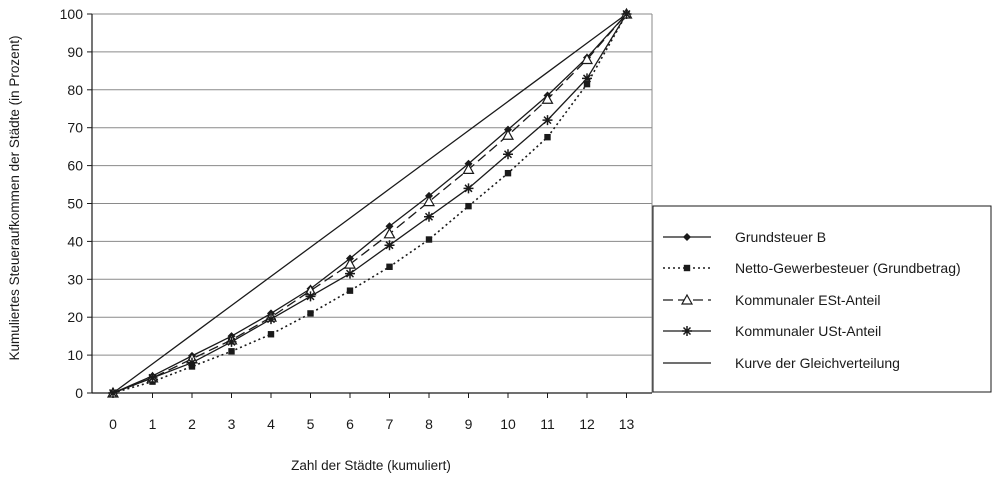 This screenshot has height=484, width=994. What do you see at coordinates (75, 128) in the screenshot?
I see `y-tick-label: 70` at bounding box center [75, 128].